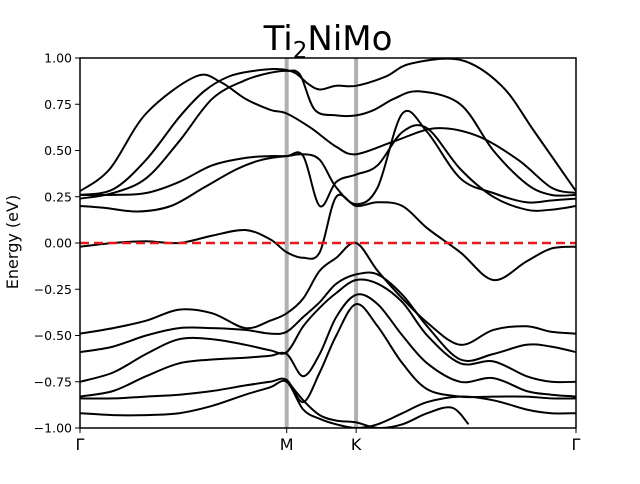 Image resolution: width=640 pixels, height=484 pixels. I want to click on chart-title-rest: NiMo, so click(349, 39).